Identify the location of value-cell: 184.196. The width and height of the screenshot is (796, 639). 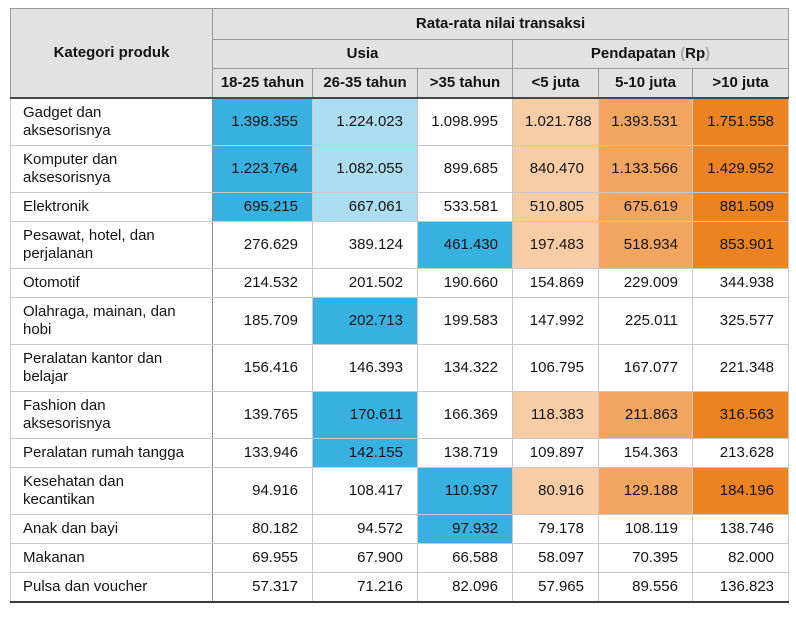
(740, 491).